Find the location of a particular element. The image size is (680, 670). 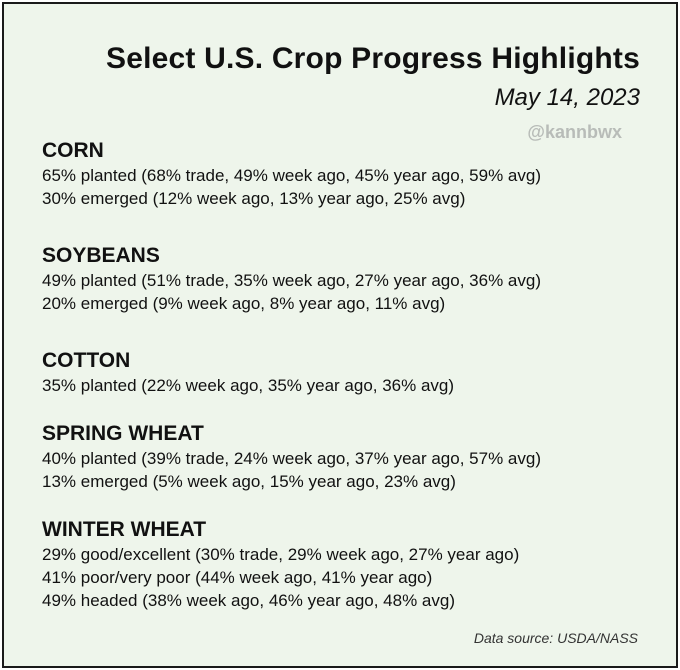

section-heading: CORN is located at coordinates (73, 150).